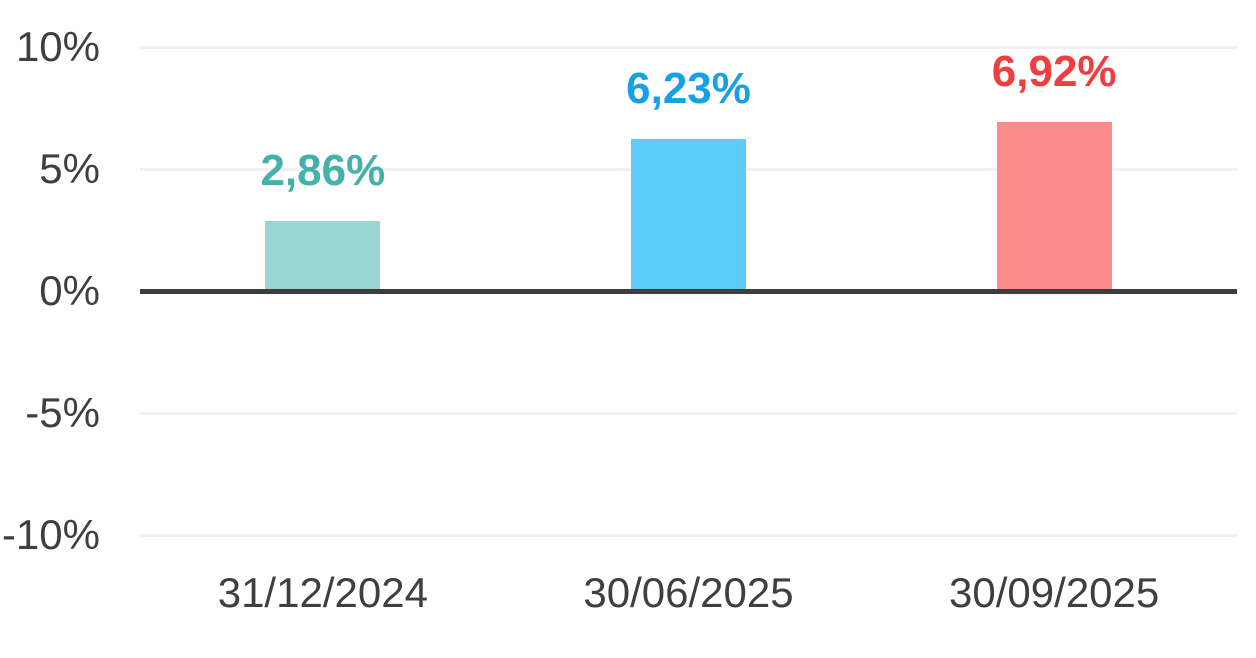 This screenshot has height=658, width=1256. Describe the element at coordinates (322, 592) in the screenshot. I see `x-axis-tick-label: 31/12/2024` at that location.